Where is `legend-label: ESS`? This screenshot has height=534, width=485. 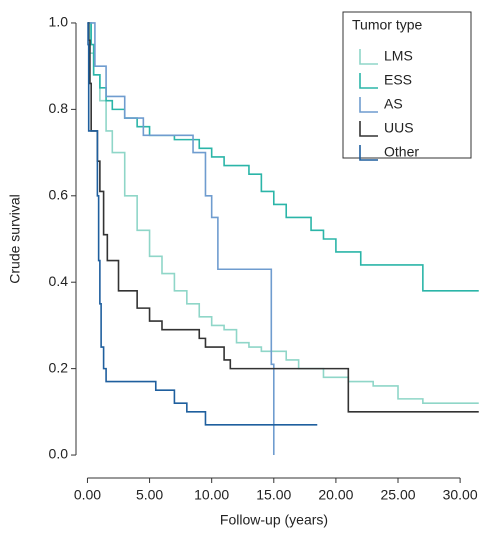
legend-label: ESS is located at coordinates (398, 80).